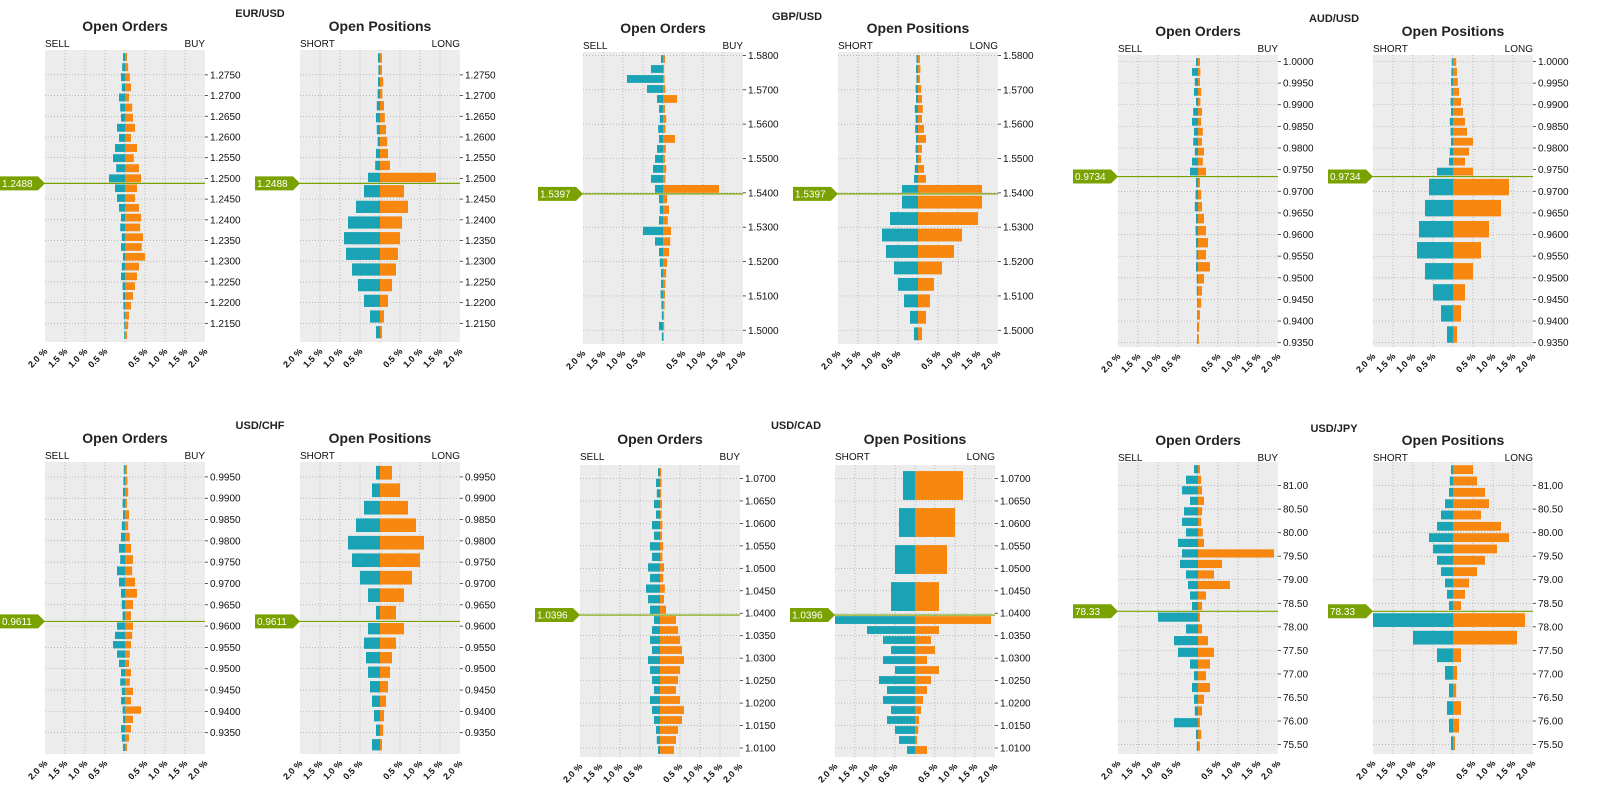 The height and width of the screenshot is (798, 1597). Describe the element at coordinates (1298, 62) in the screenshot. I see `y-tick-label: 1.0000` at that location.